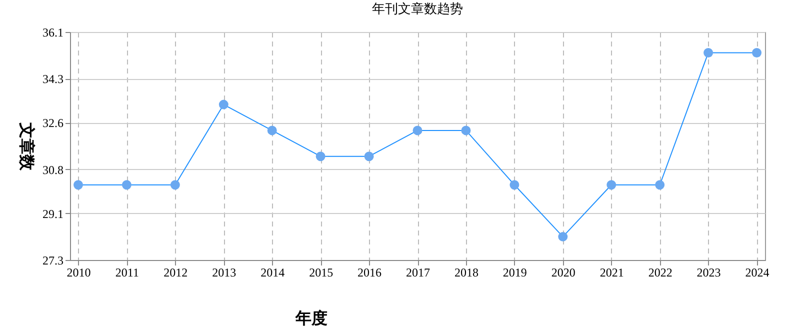 The width and height of the screenshot is (790, 330). Describe the element at coordinates (78, 273) in the screenshot. I see `x-tick-label: 2010` at that location.